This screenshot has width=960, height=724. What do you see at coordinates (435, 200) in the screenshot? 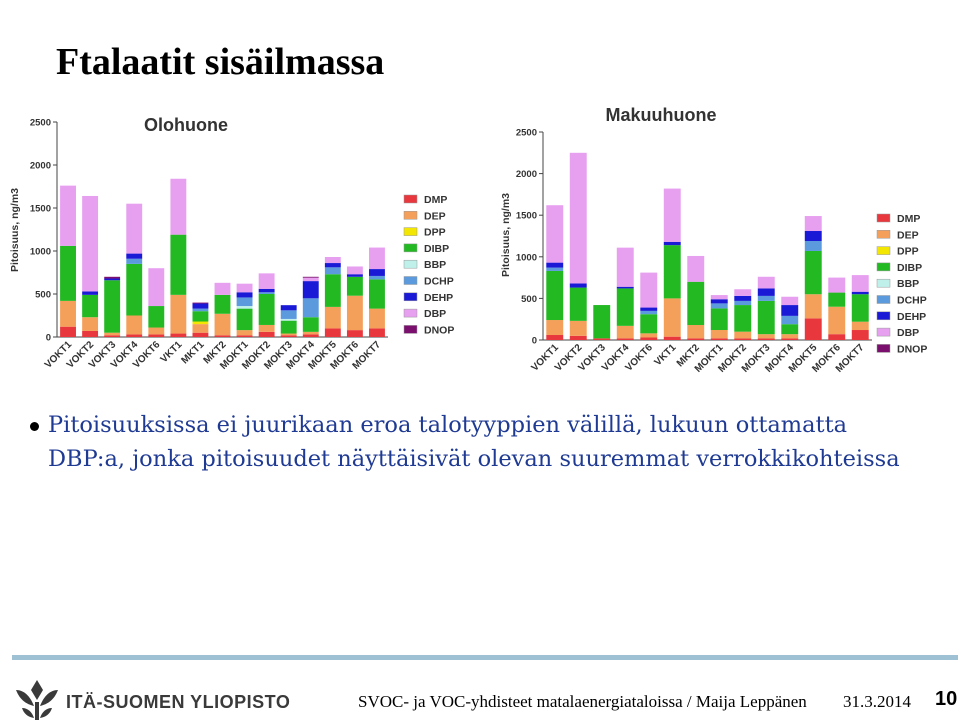
I see `legend-label: DMP` at bounding box center [435, 200].